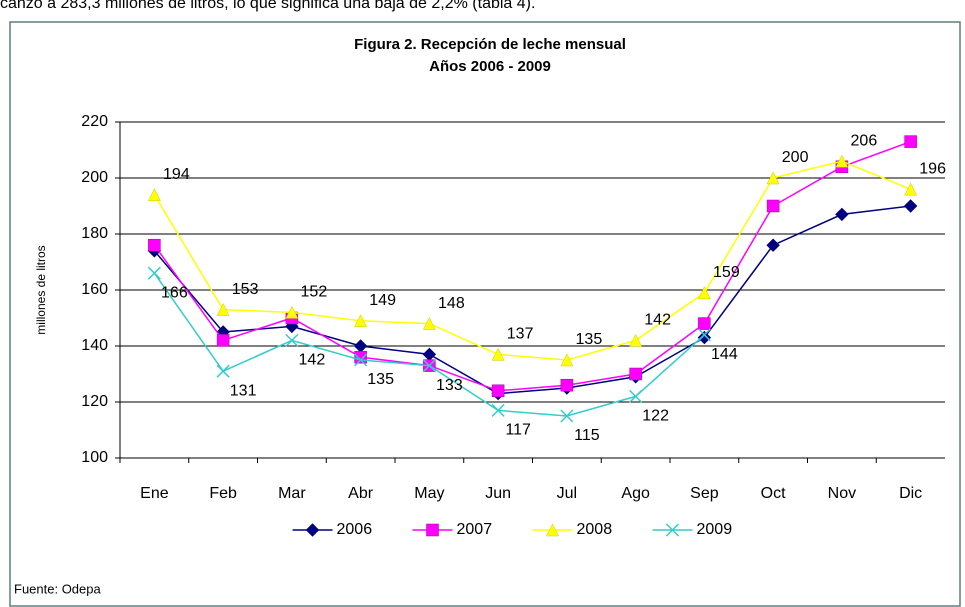  Describe the element at coordinates (94, 345) in the screenshot. I see `y-tick-label: 140` at that location.